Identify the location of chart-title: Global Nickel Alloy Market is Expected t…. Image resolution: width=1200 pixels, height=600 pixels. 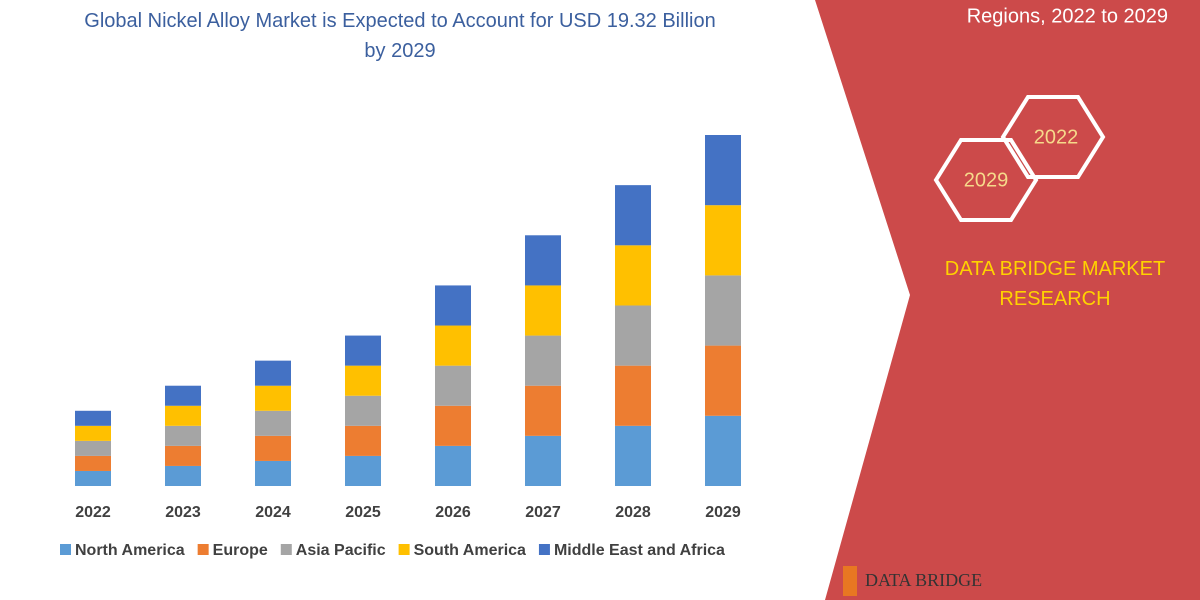
(400, 36).